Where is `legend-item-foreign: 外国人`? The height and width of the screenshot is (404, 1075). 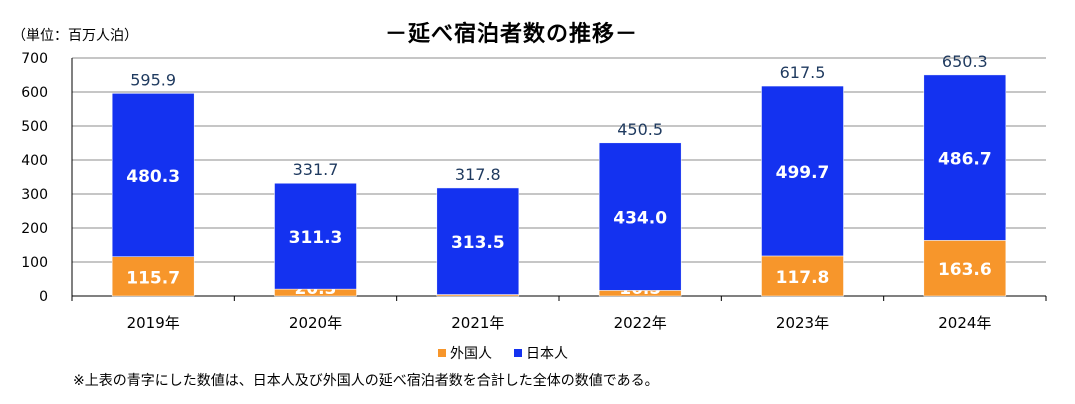 legend-item-foreign: 外国人 is located at coordinates (465, 353).